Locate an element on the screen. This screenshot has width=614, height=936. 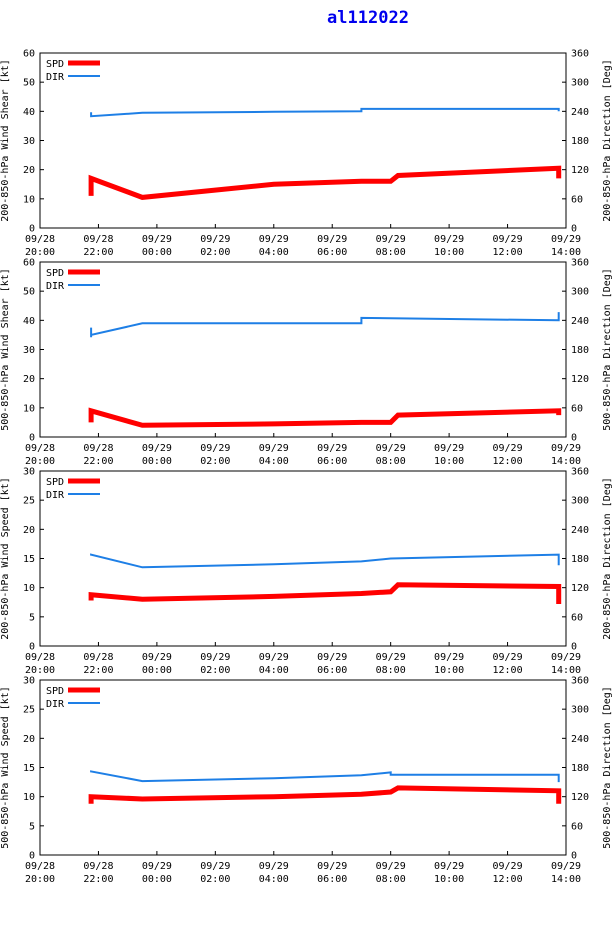
y-tick-label: 5 is located at coordinates (32, 617).